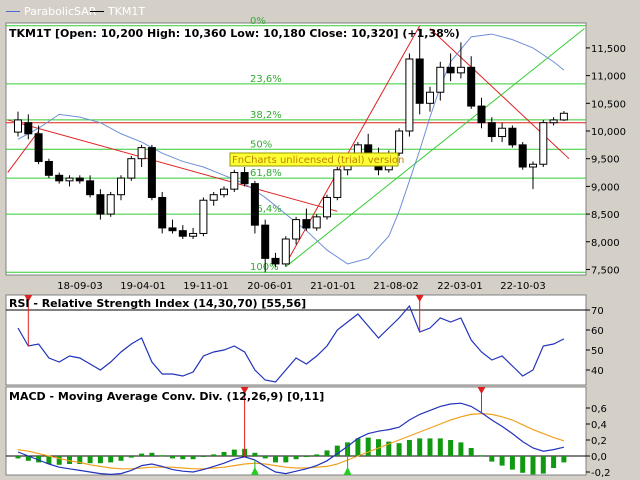 The width and height of the screenshot is (640, 480). Describe the element at coordinates (522, 286) in the screenshot. I see `price-date-label: 22-10-03` at that location.